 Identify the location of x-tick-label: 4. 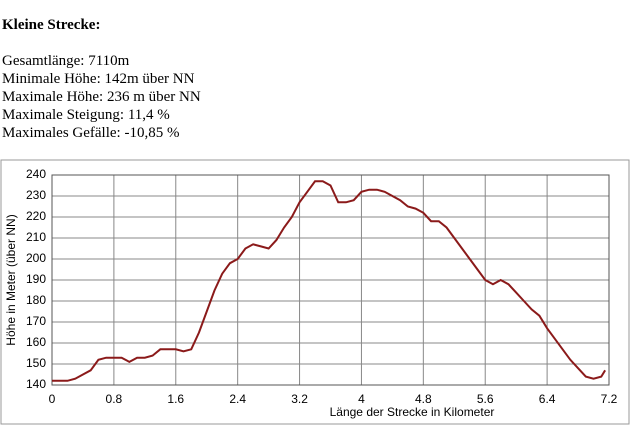
(361, 399).